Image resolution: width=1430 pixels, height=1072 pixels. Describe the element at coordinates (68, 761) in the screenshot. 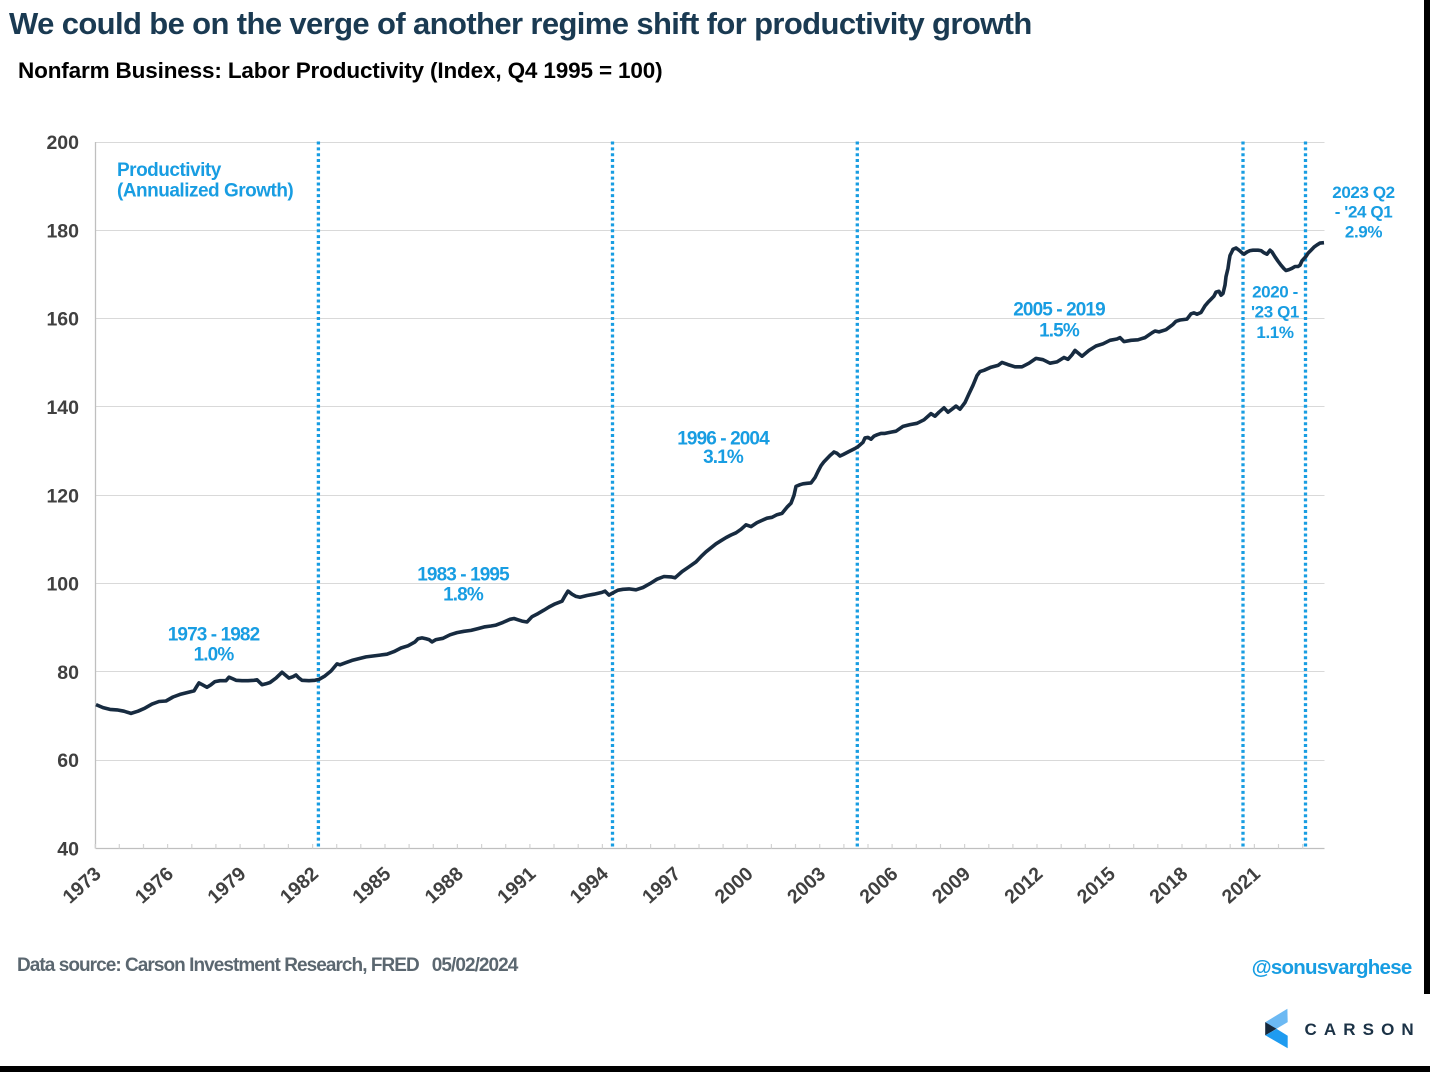

I see `svg-text: 60` at that location.